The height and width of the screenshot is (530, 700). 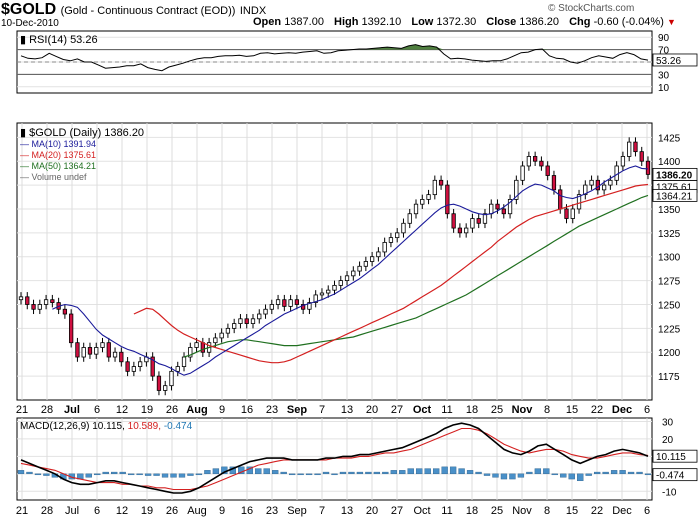 I want to click on x-tick-label: 7, so click(x=322, y=410).